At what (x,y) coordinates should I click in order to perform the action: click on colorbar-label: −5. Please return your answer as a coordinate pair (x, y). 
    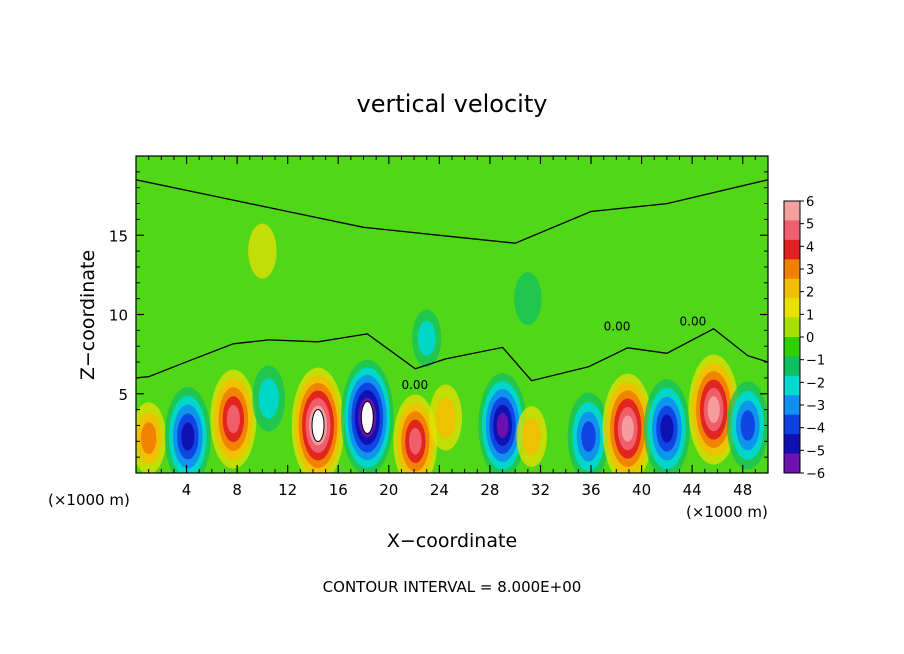
    Looking at the image, I should click on (815, 451).